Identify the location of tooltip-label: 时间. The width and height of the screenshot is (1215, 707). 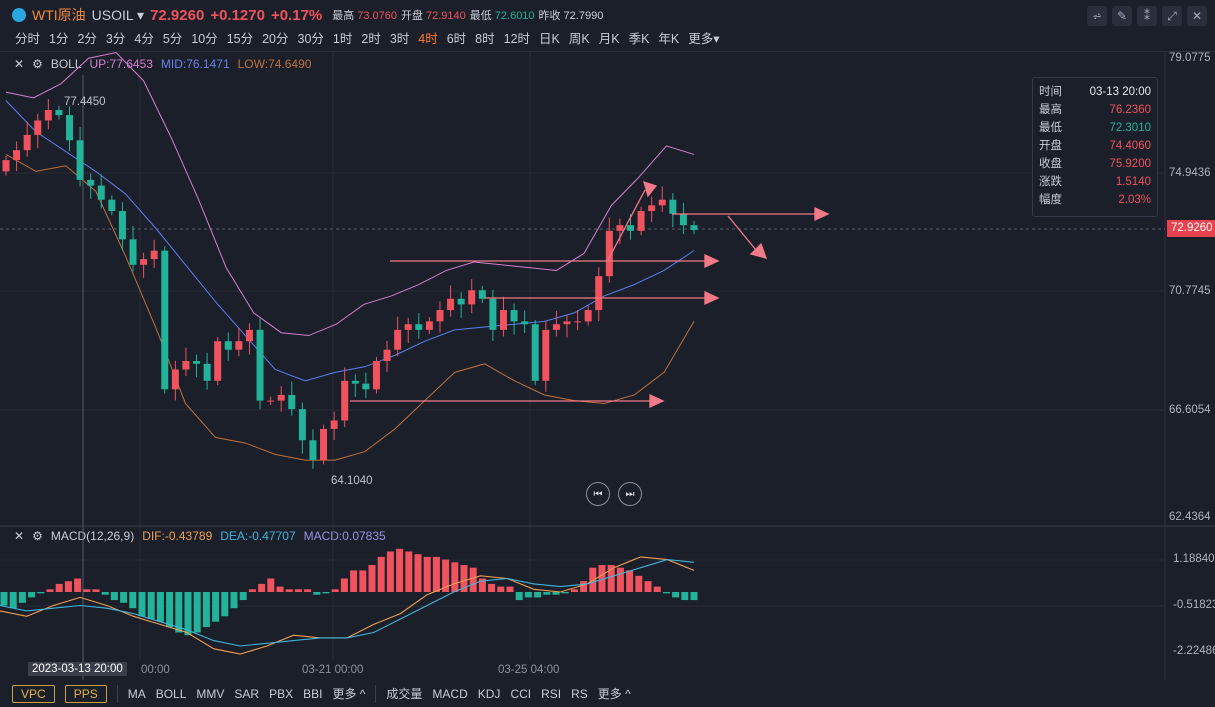
(1050, 92).